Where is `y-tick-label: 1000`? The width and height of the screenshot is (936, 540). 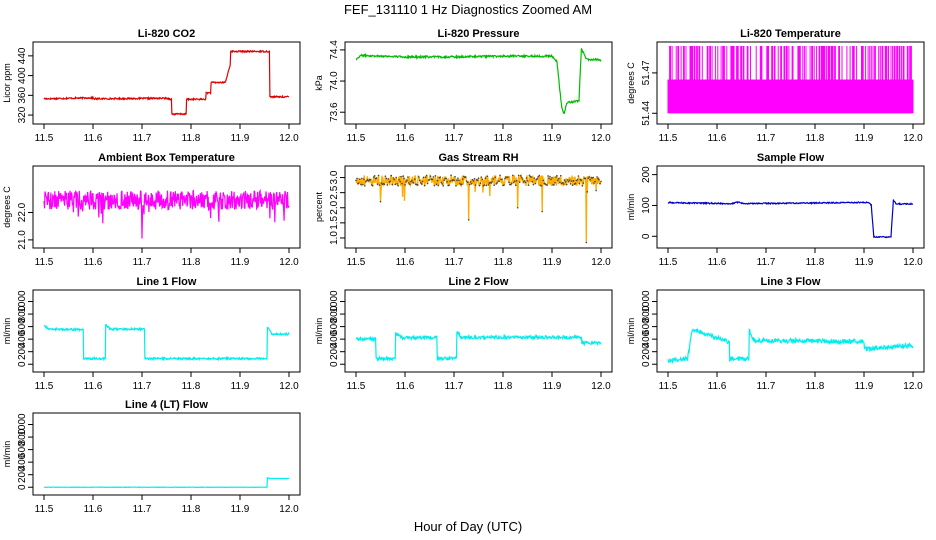
y-tick-label: 1000 is located at coordinates (22, 301).